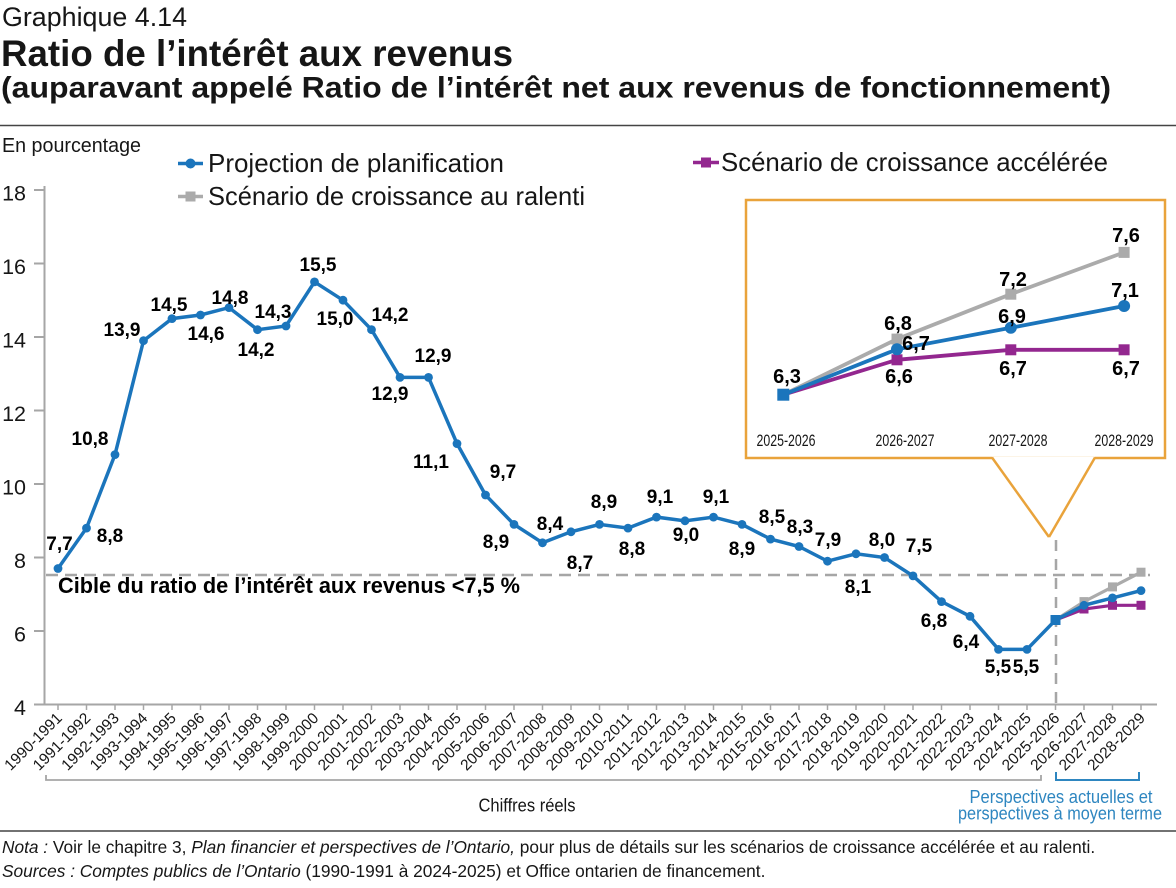 This screenshot has height=888, width=1176. Describe the element at coordinates (800, 527) in the screenshot. I see `svg-text: 8,3` at that location.